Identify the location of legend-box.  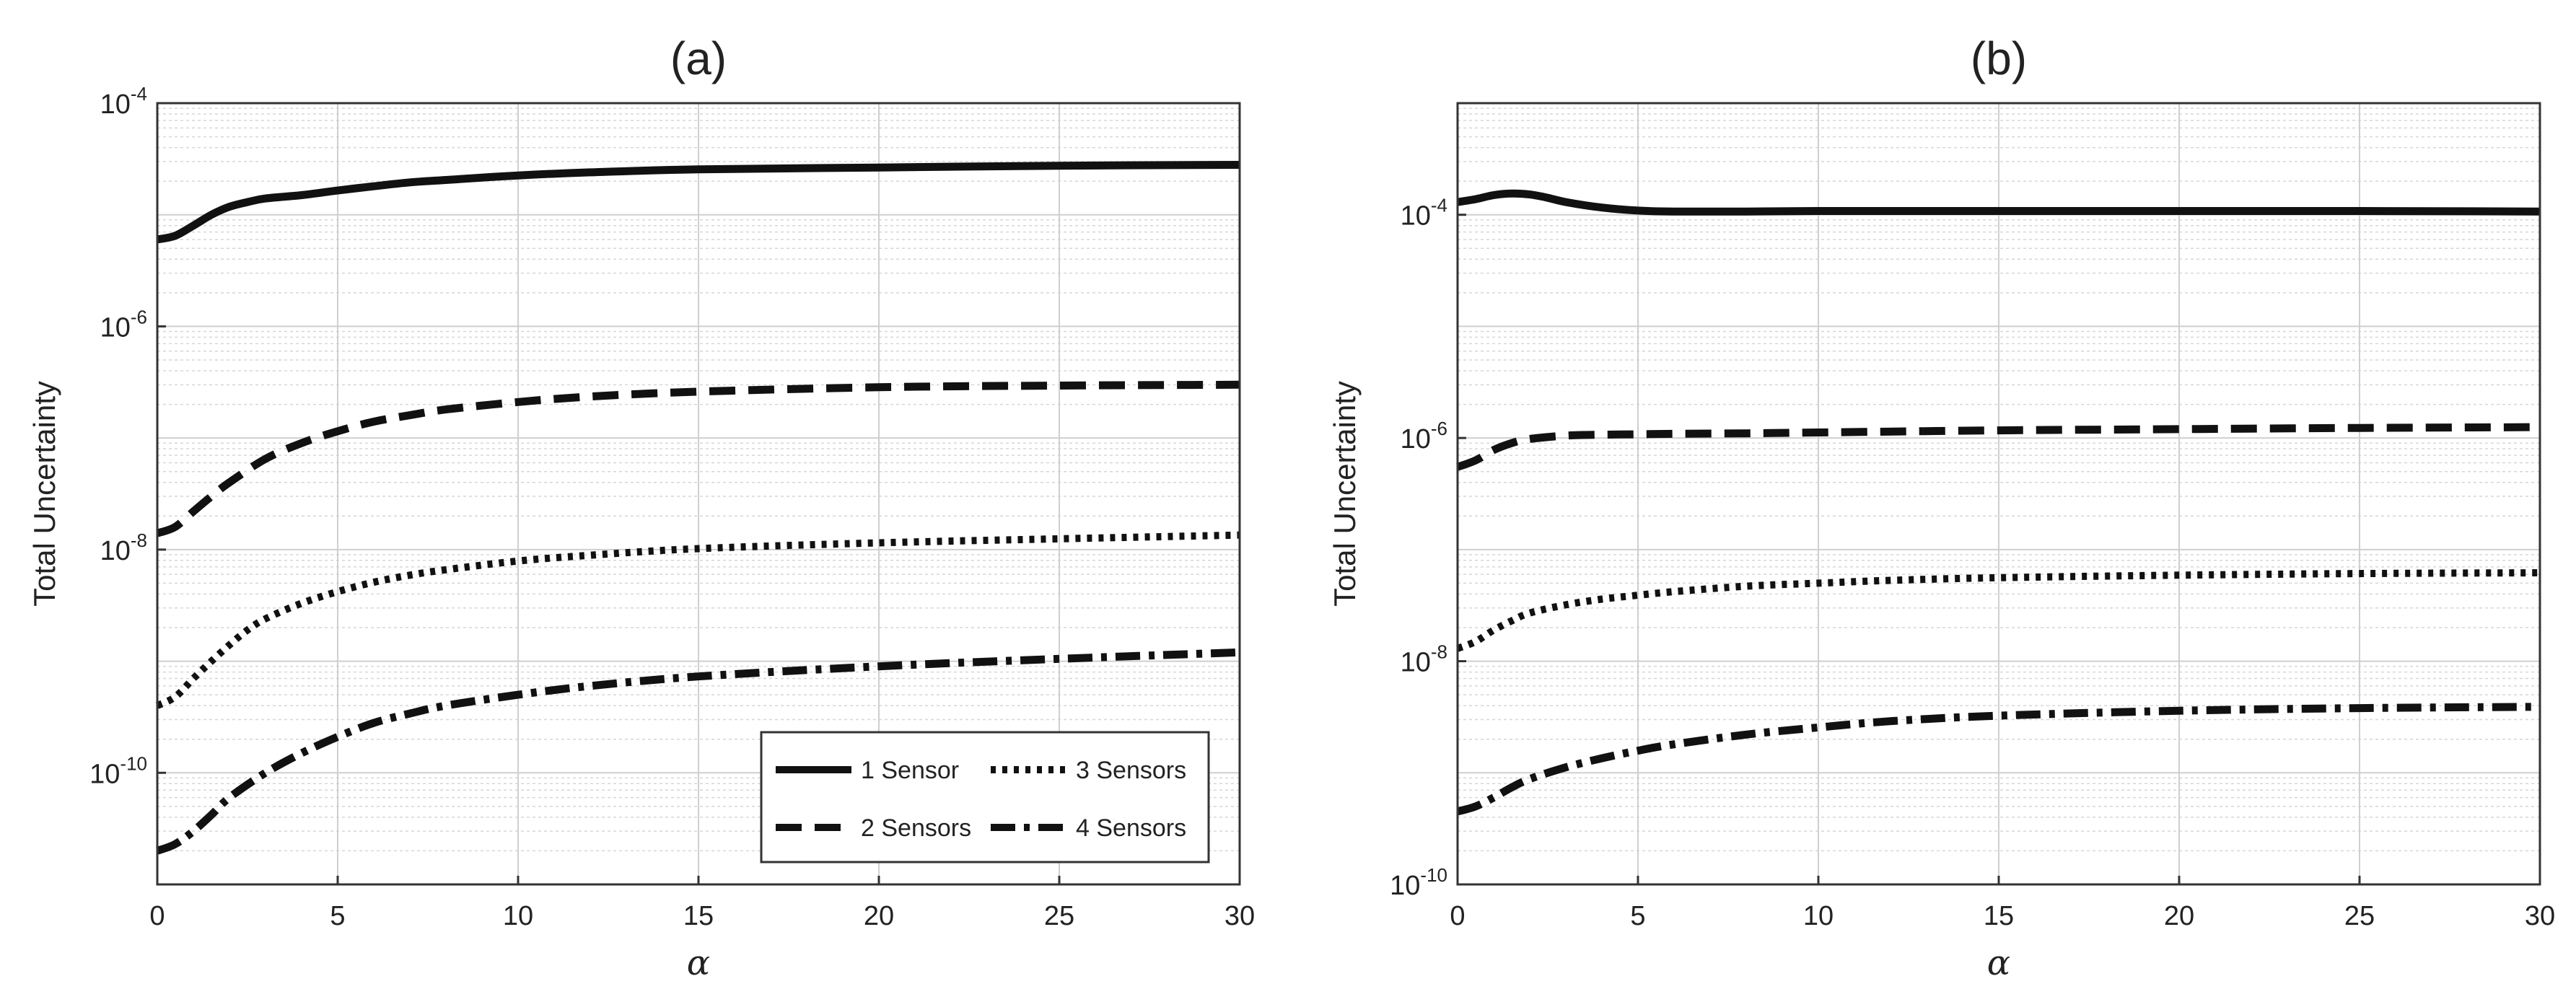
(985, 797).